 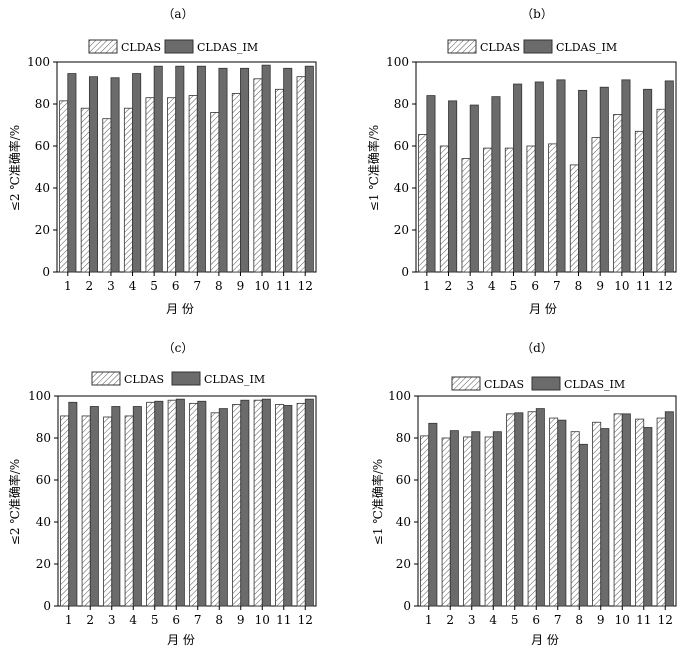 I want to click on panel-label: （d）, so click(x=537, y=348).